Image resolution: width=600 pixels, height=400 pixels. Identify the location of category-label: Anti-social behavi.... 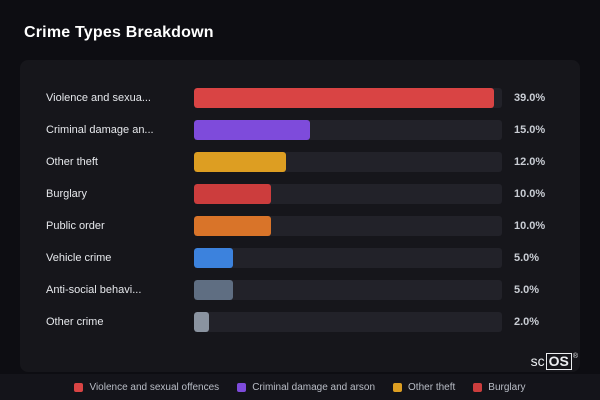
(94, 290).